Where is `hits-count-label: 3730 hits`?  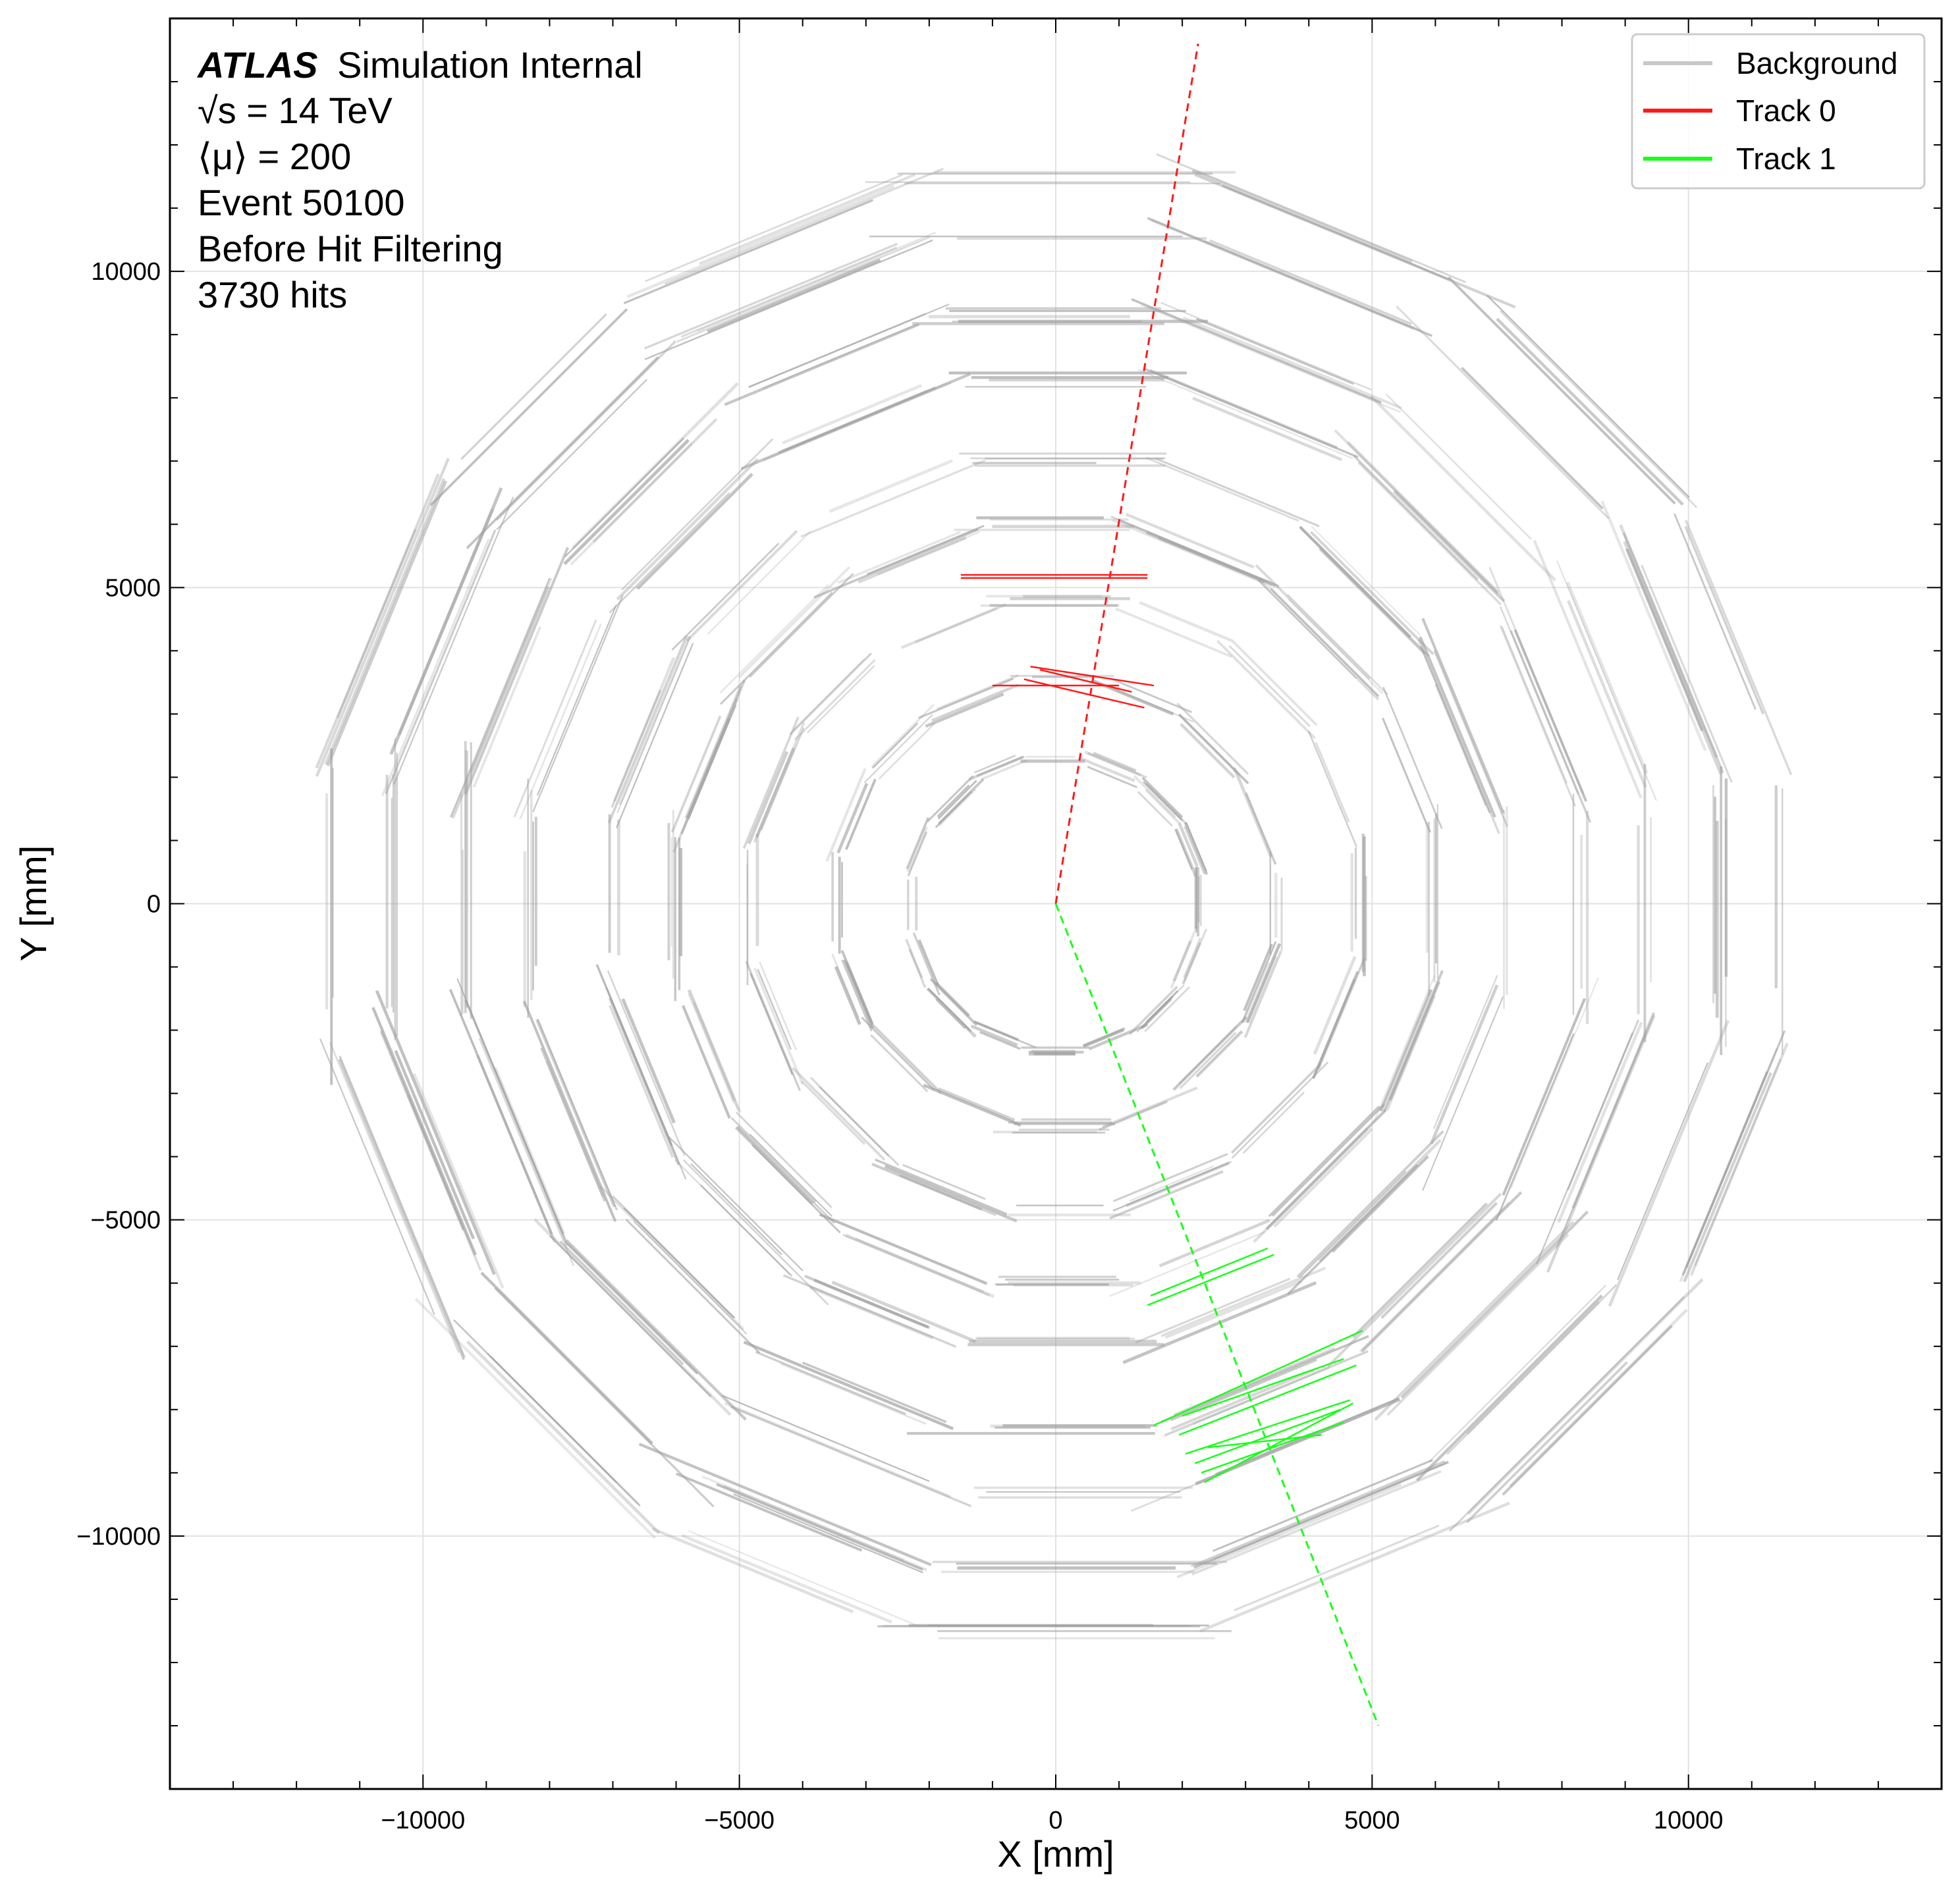
hits-count-label: 3730 hits is located at coordinates (272, 294).